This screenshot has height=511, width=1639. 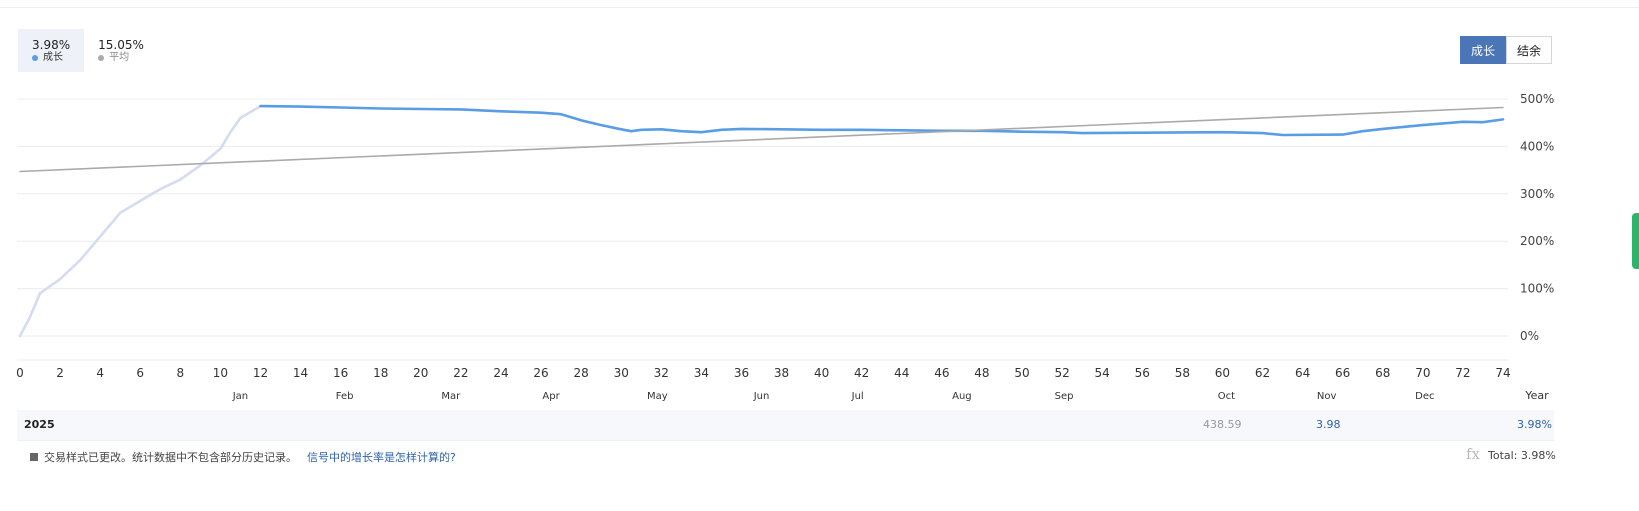 I want to click on chart-mode-toggle: 成长 结余, so click(x=1539, y=50).